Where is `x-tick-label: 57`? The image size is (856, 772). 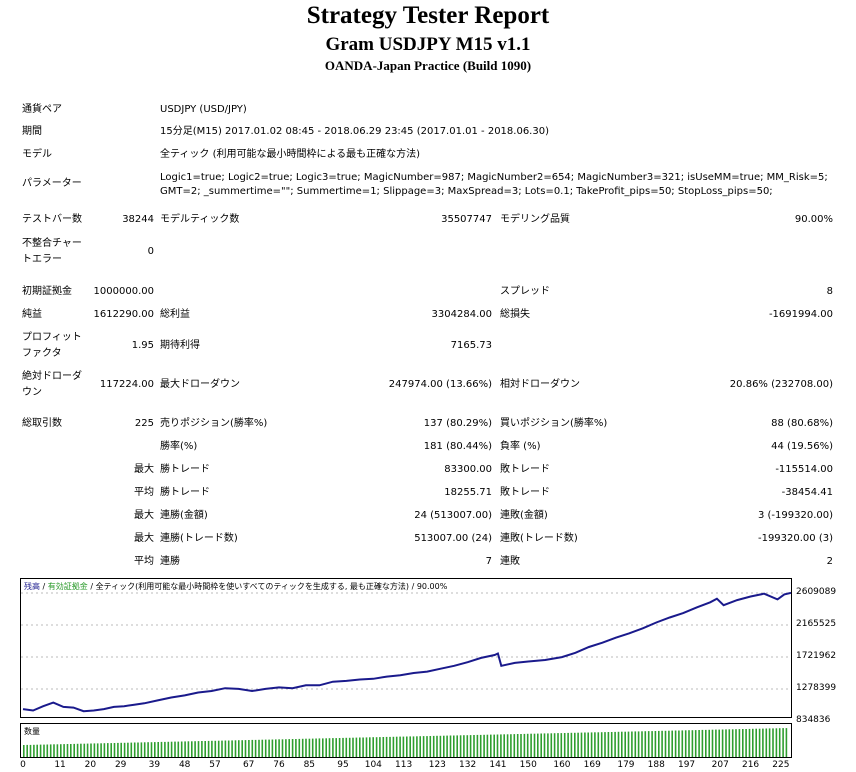 x-tick-label: 57 is located at coordinates (215, 765).